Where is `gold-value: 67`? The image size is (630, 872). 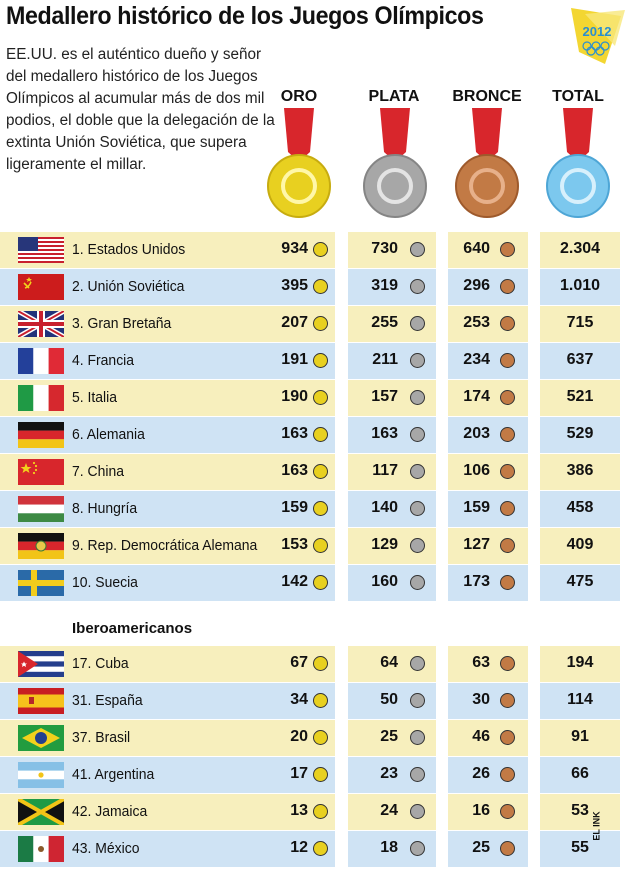
gold-value: 67 is located at coordinates (299, 662).